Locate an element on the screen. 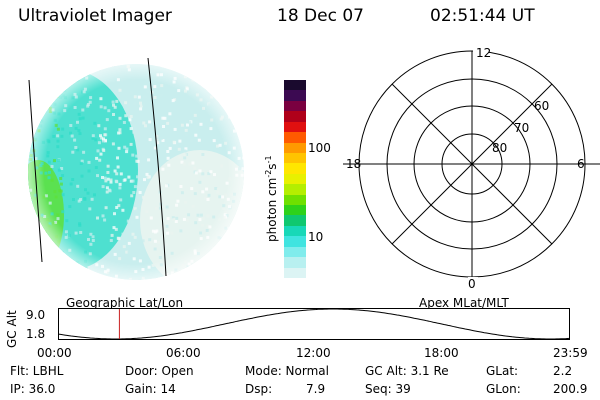  status-dsp-label: Dsp: is located at coordinates (259, 389).